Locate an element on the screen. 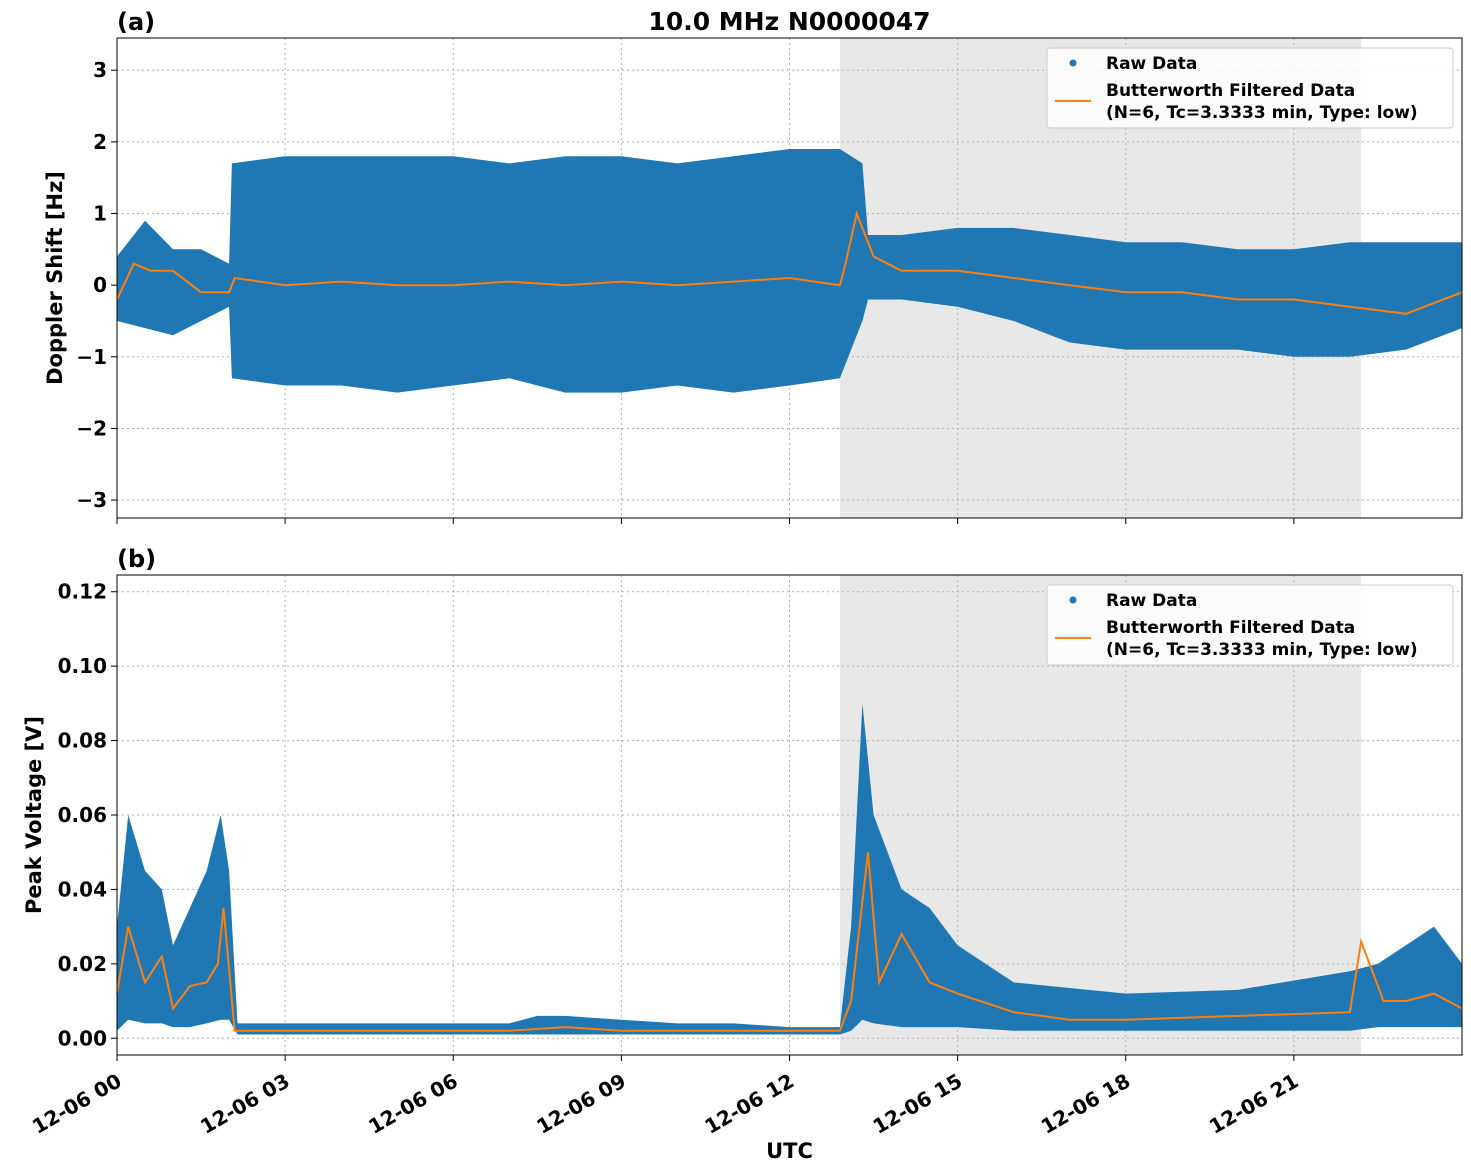 This screenshot has width=1471, height=1172. legend-entry-params-a: (N=6, Tc=3.3333 min, Type: low) is located at coordinates (1262, 113).